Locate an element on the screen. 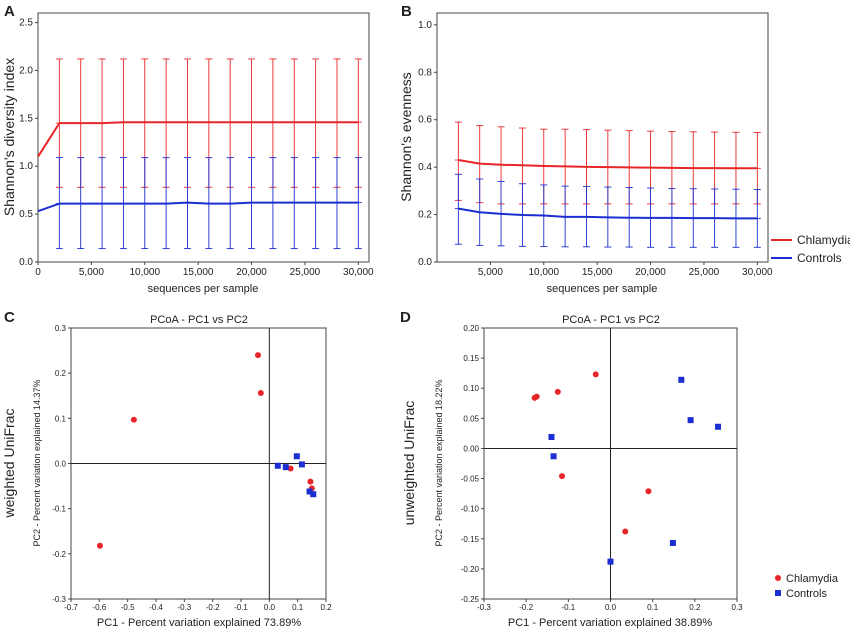 The height and width of the screenshot is (632, 850). plot-title-c: PCoA - PC1 vs PC2 is located at coordinates (199, 320).